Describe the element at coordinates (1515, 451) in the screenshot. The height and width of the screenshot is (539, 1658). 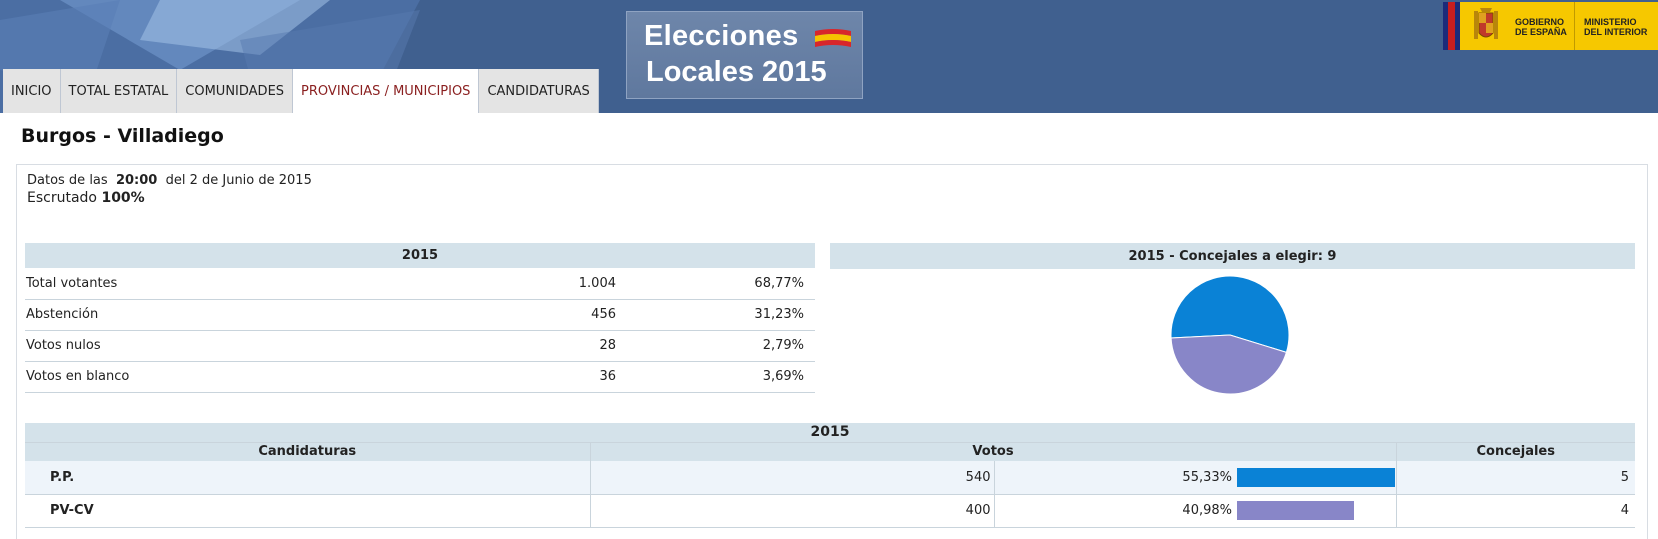
I see `col-concejales: Concejales` at that location.